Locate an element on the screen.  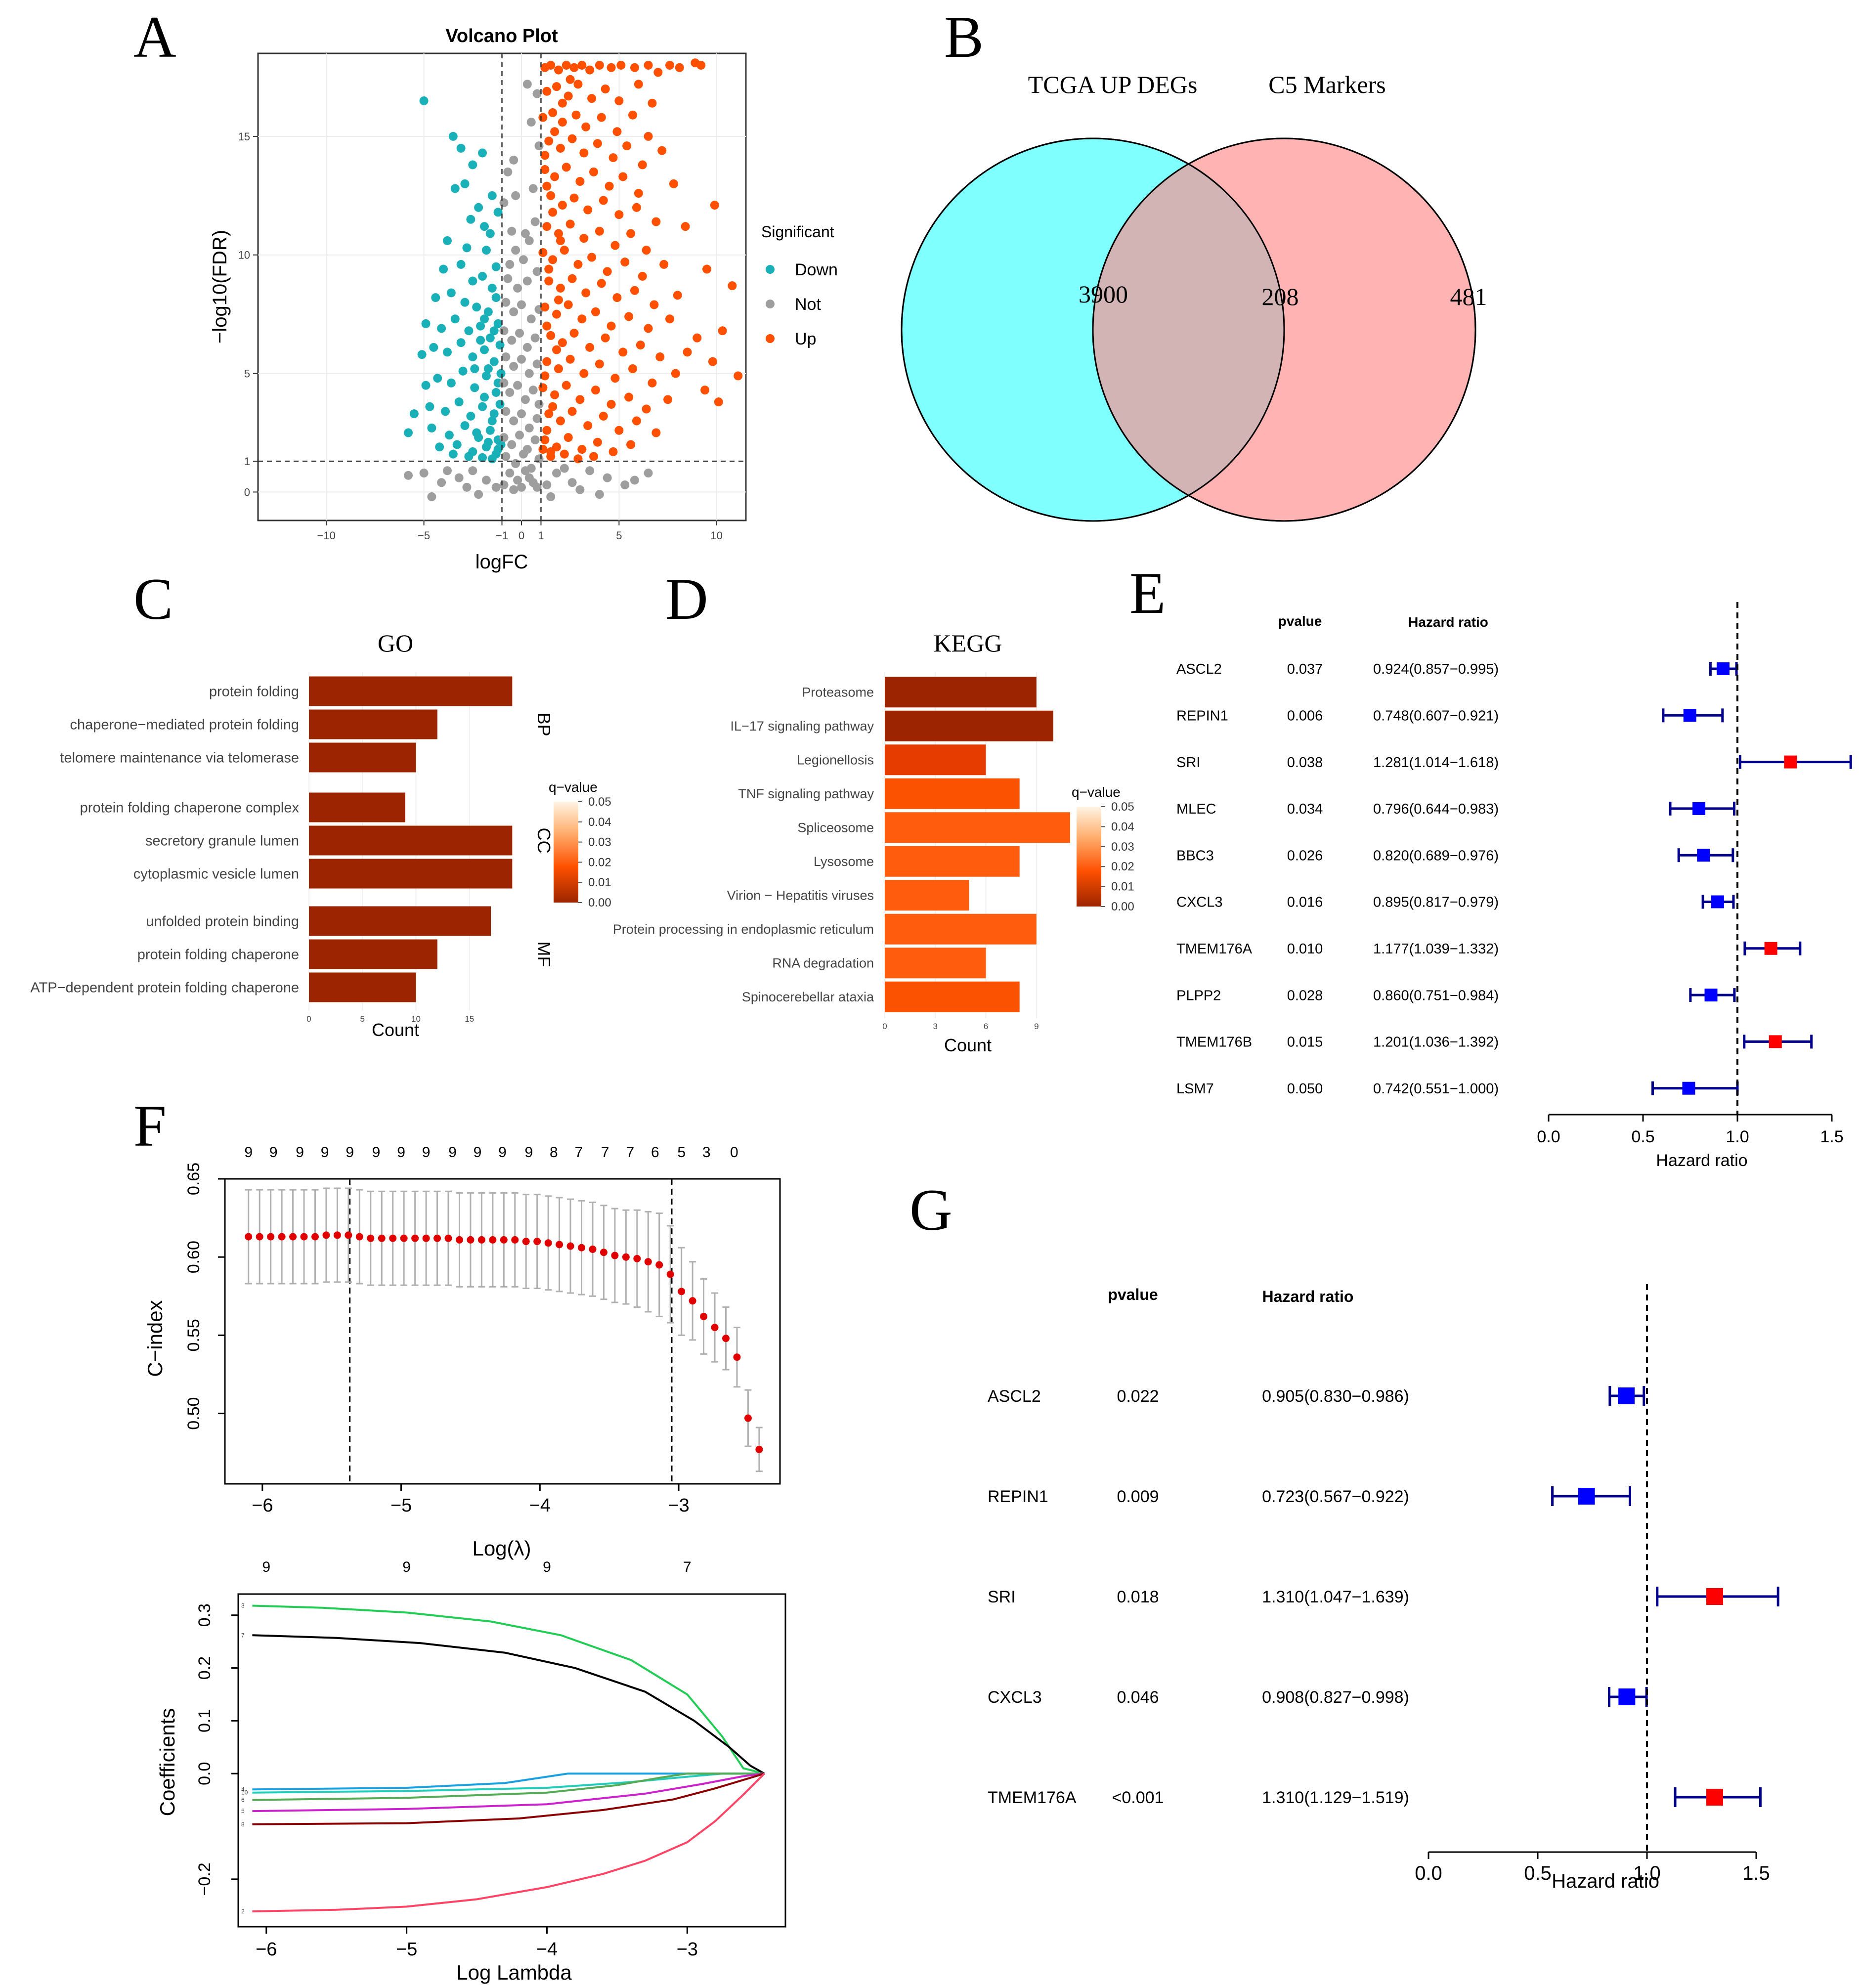
coef-xlabel: Log Lambda is located at coordinates (514, 1972).